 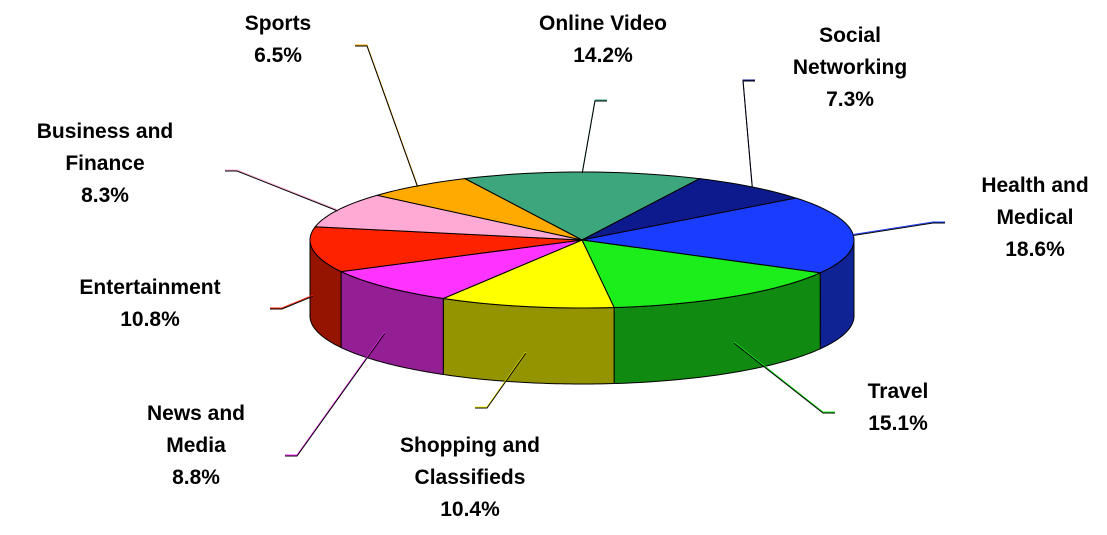 I want to click on slice-label: Travel 15.1%, so click(x=898, y=408).